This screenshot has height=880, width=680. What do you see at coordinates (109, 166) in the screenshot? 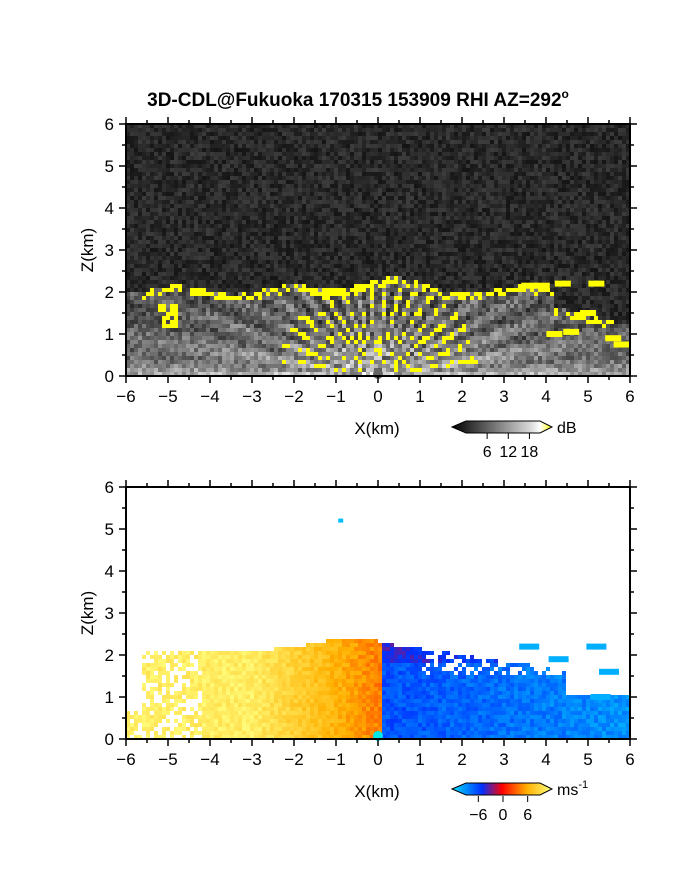
I see `reflectivity-ytick-label: 5` at bounding box center [109, 166].